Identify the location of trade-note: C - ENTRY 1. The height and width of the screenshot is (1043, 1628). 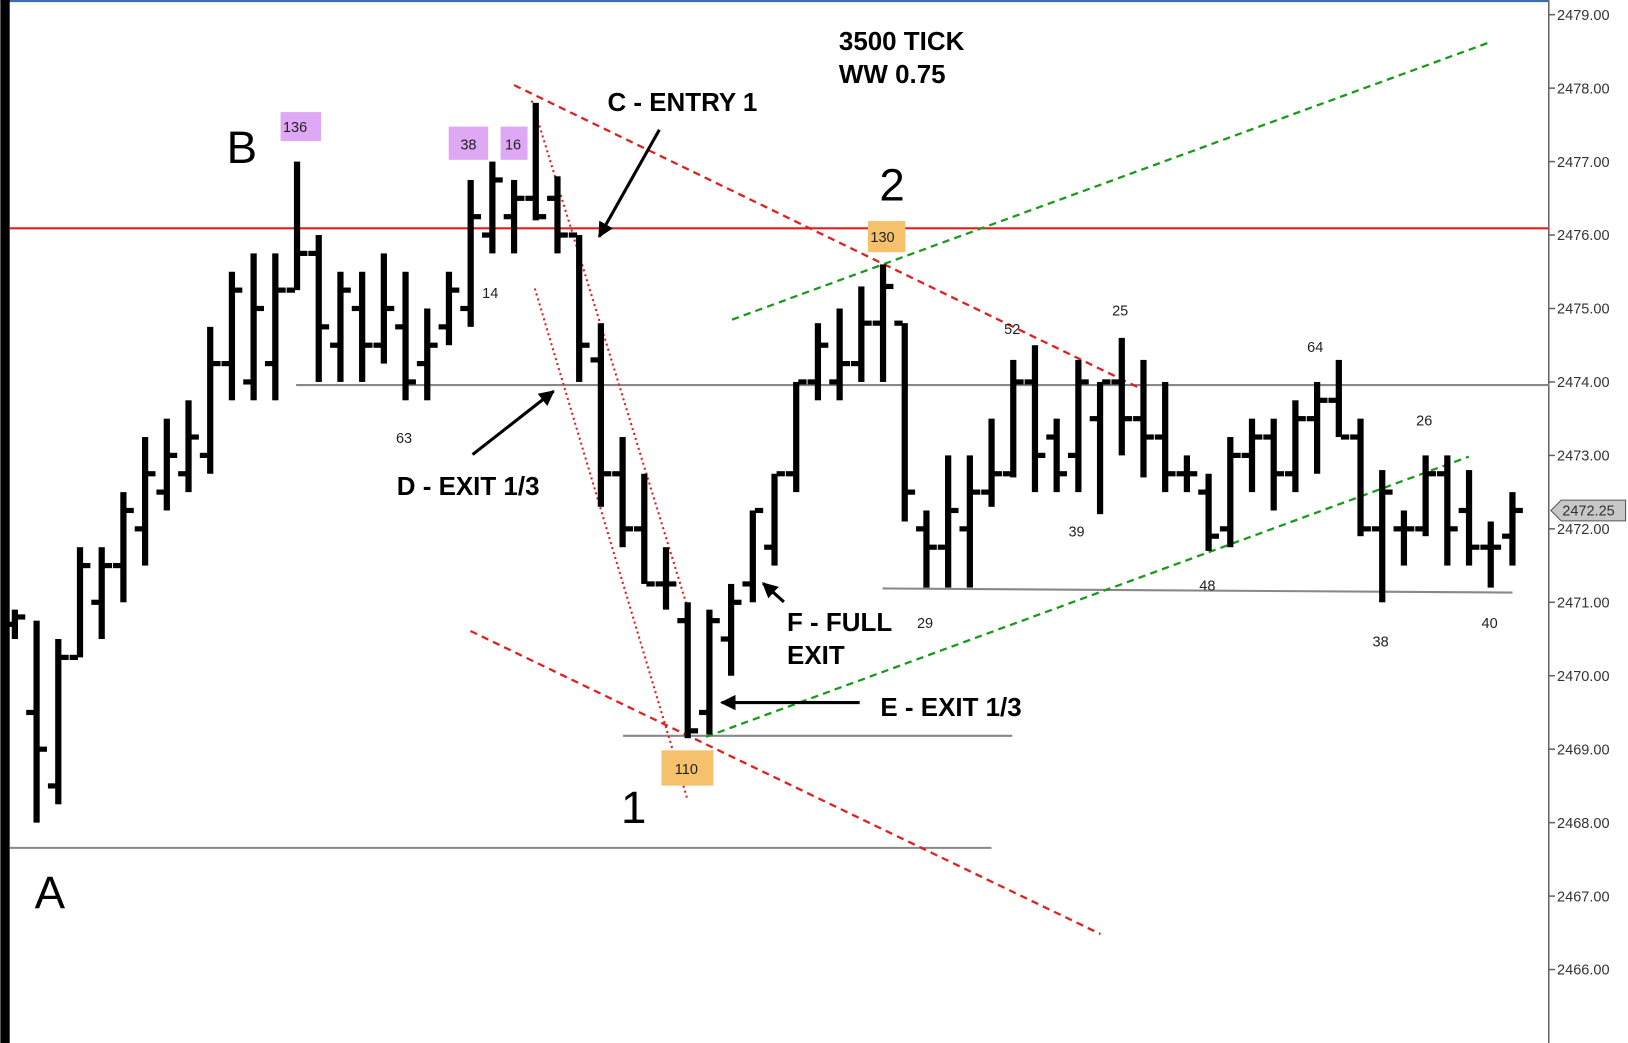
(682, 103).